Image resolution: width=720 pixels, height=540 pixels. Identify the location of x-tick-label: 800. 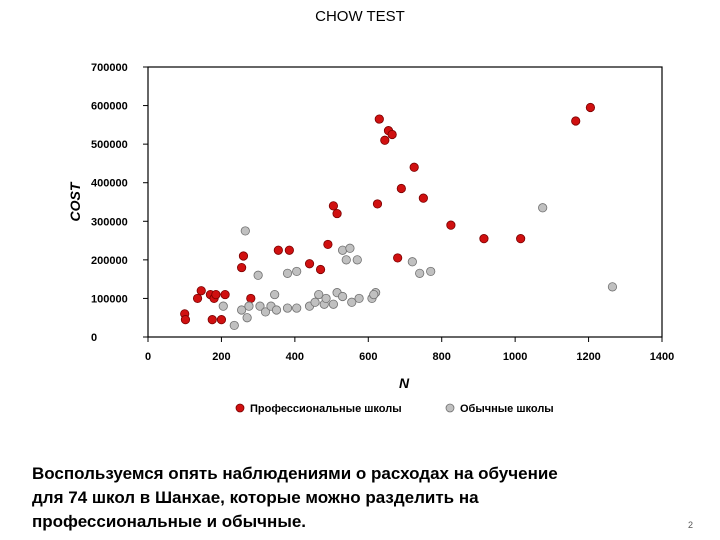
(442, 357).